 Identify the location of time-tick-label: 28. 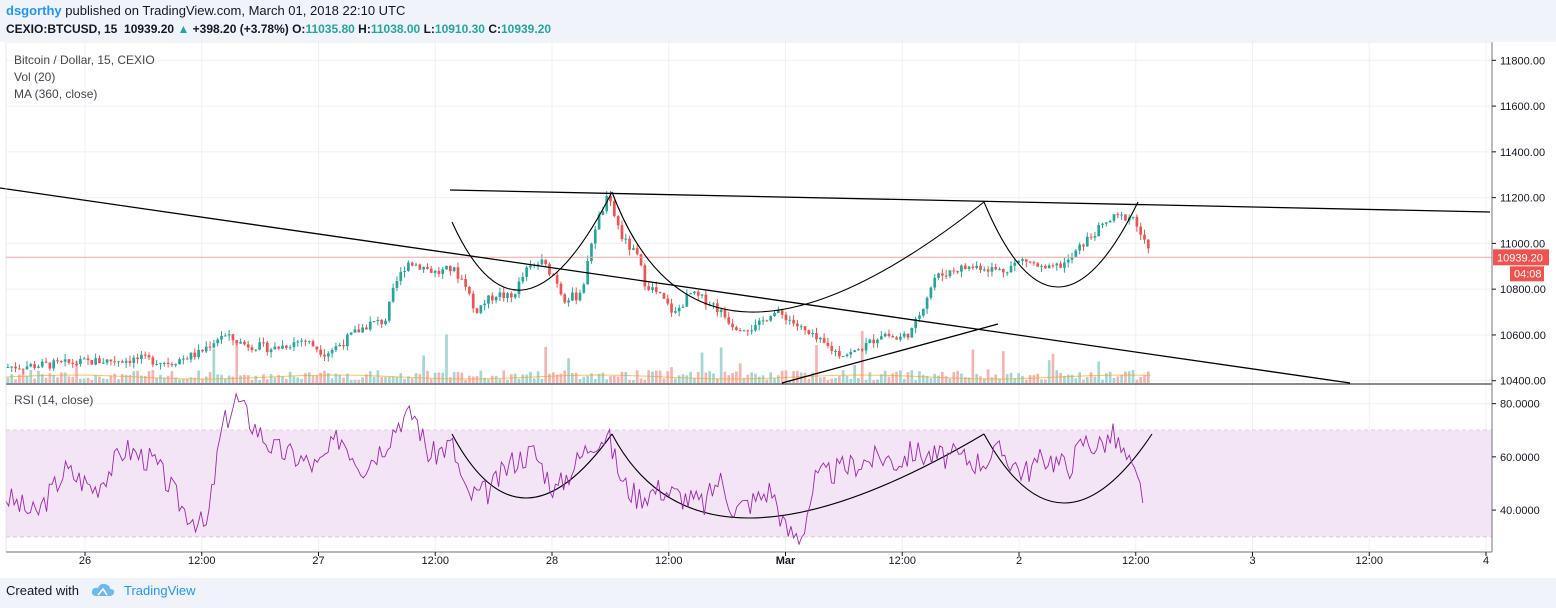
(552, 561).